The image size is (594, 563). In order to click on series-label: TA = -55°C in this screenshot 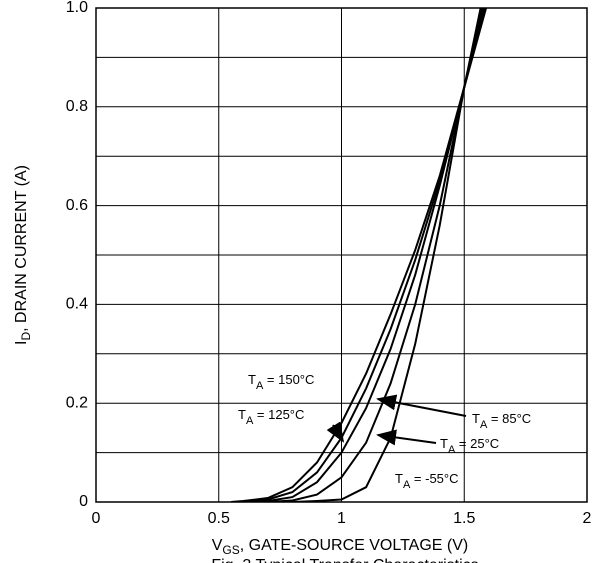, I will do `click(427, 480)`.